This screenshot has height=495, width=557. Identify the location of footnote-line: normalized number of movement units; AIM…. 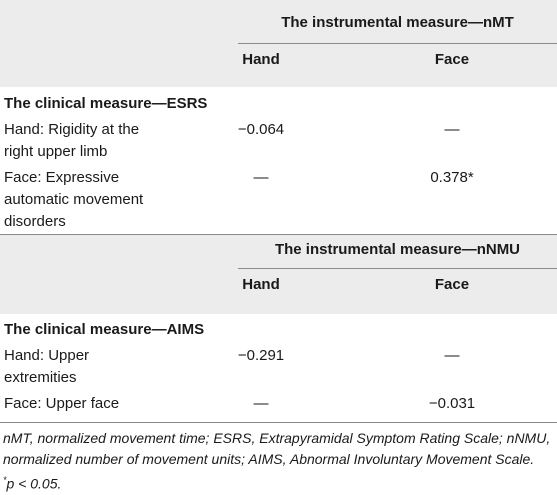
(269, 459).